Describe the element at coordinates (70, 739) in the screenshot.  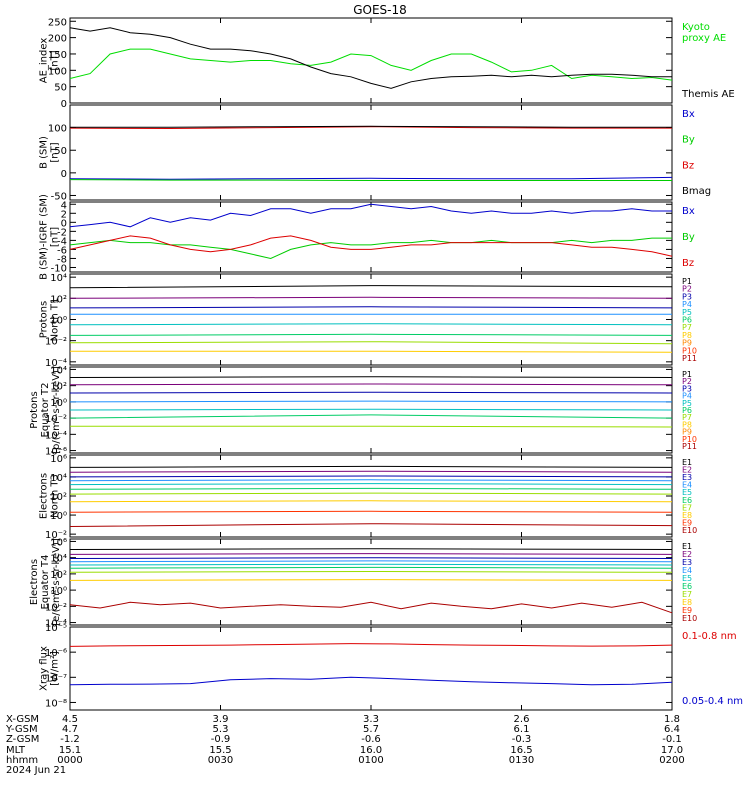
I see `time-row-value: -1.2` at that location.